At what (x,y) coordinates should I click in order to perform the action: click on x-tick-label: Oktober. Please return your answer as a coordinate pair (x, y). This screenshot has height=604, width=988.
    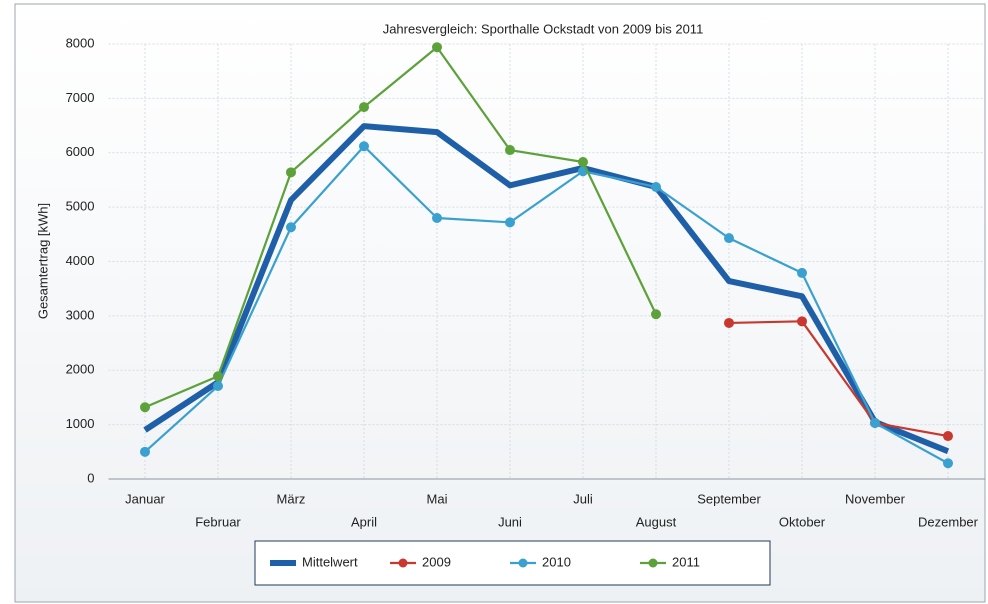
    Looking at the image, I should click on (802, 521).